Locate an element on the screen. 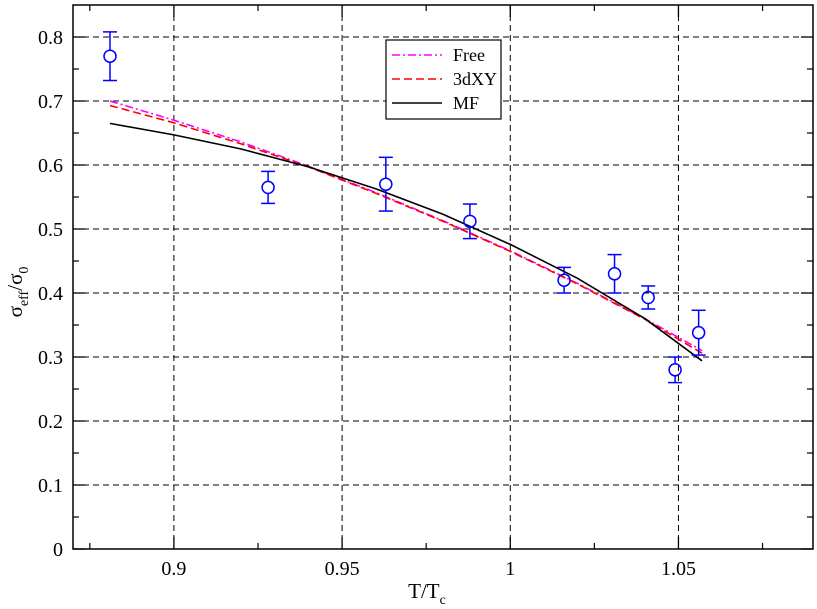 Image resolution: width=817 pixels, height=609 pixels. legend-label-3dxy: 3dXY is located at coordinates (475, 79).